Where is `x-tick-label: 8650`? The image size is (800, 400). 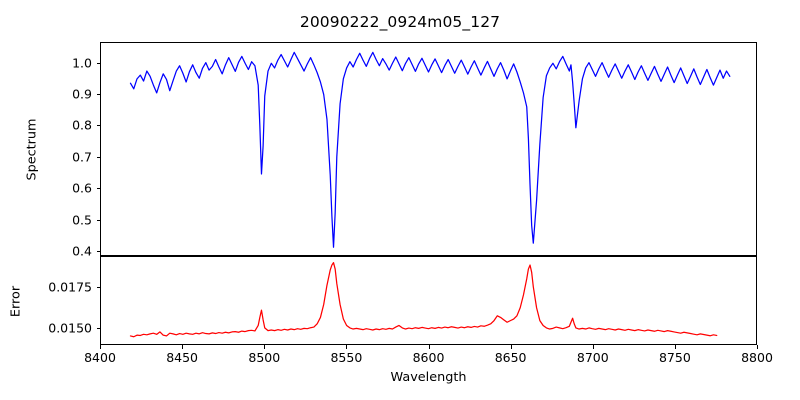 x-tick-label: 8650 is located at coordinates (510, 357).